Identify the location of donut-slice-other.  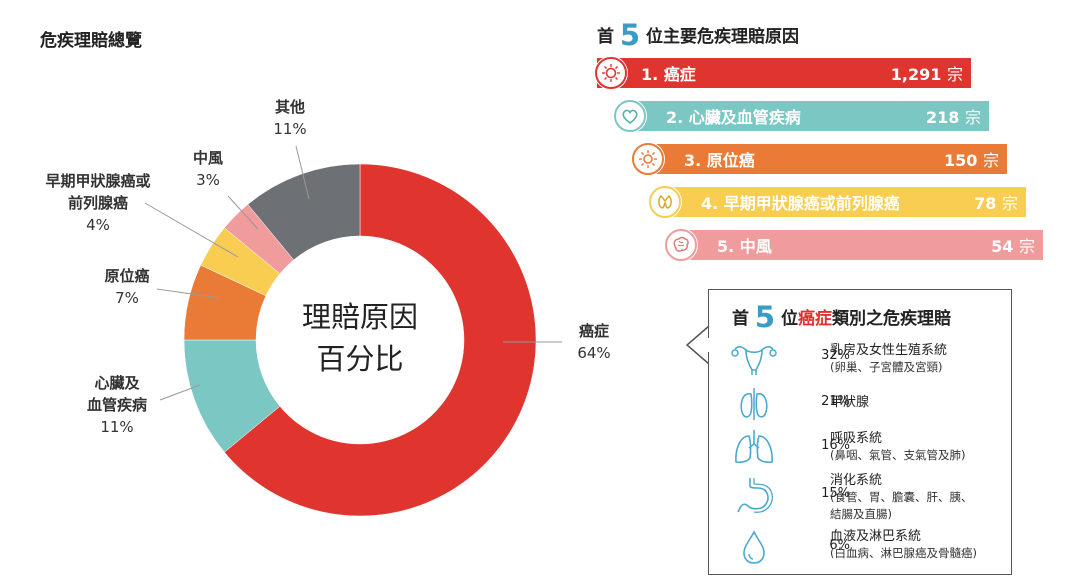
(304, 212).